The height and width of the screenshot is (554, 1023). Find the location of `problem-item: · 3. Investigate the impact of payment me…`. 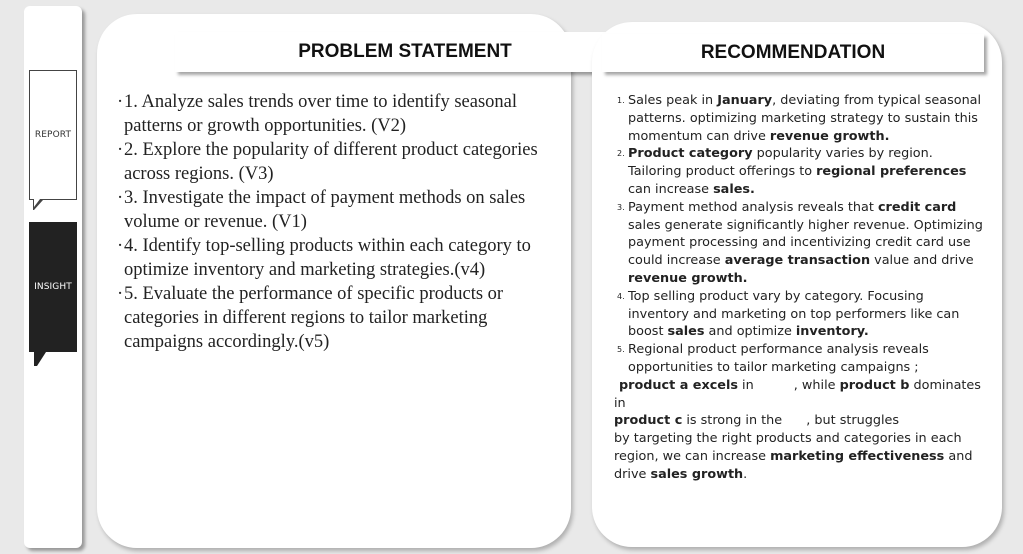

problem-item: · 3. Investigate the impact of payment me… is located at coordinates (321, 210).